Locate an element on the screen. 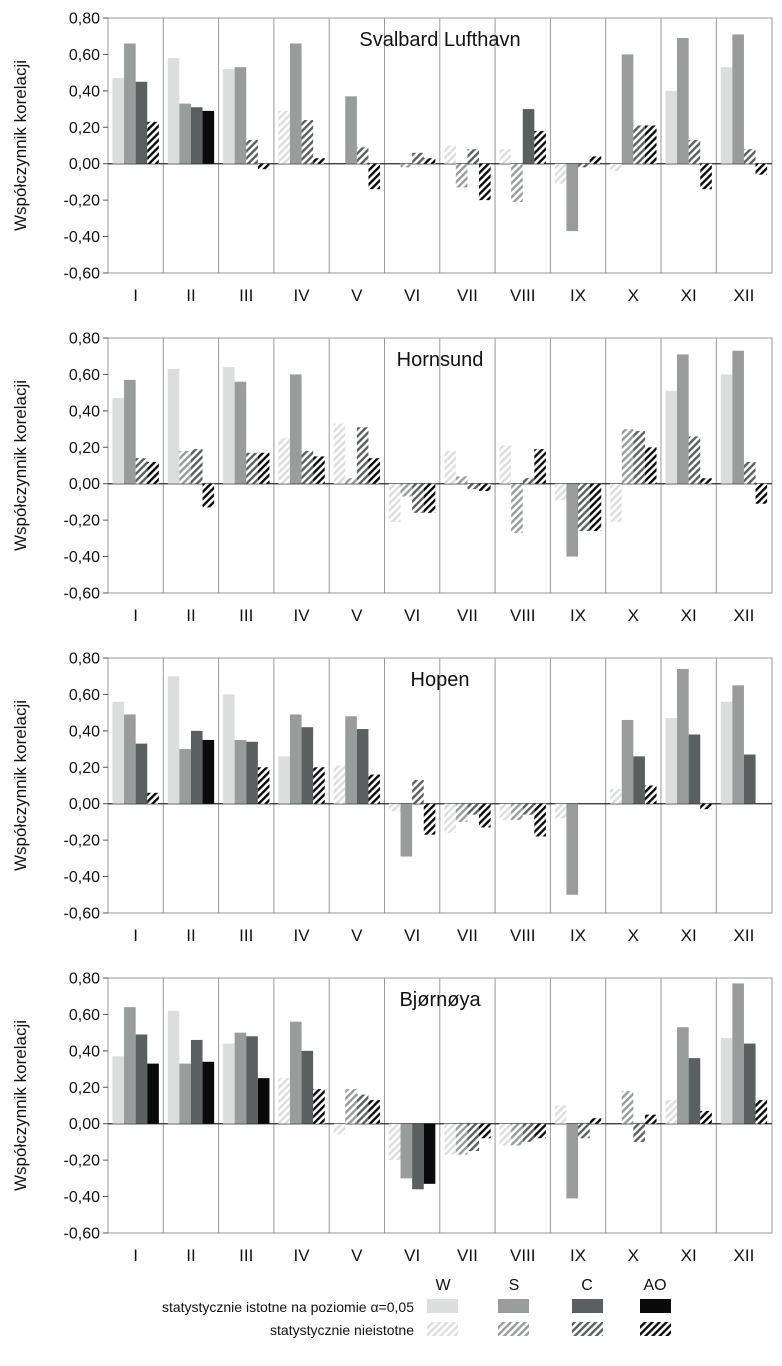 This screenshot has height=1366, width=782. y-tick-label: 0,00 is located at coordinates (84, 804).